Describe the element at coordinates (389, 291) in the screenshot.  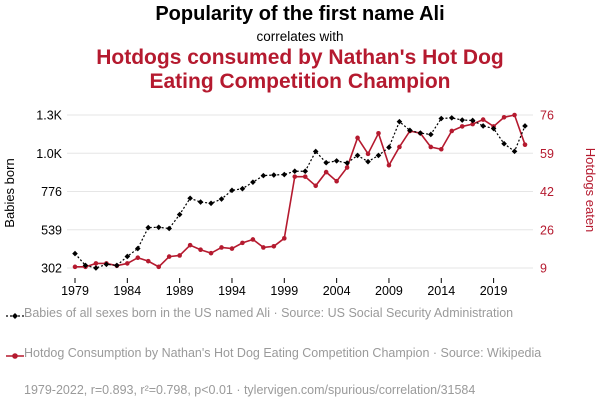
I see `x-tick-label: 2009` at that location.